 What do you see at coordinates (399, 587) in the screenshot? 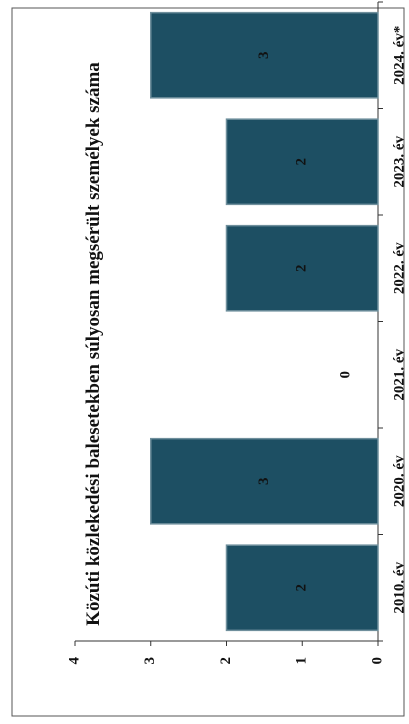
I see `x-tick-label: 2010. év` at bounding box center [399, 587].